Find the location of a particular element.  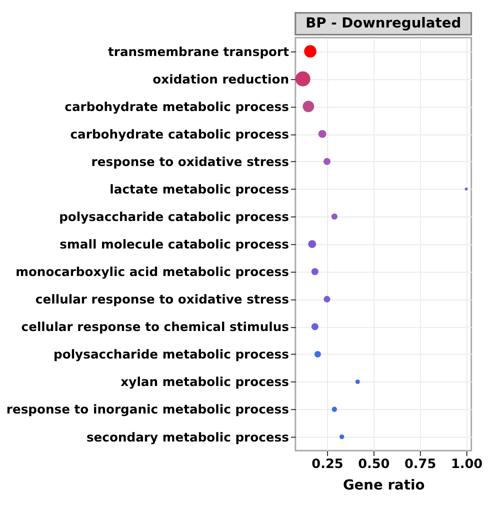

y-tick-label: carbohydrate catabolic process is located at coordinates (179, 134).